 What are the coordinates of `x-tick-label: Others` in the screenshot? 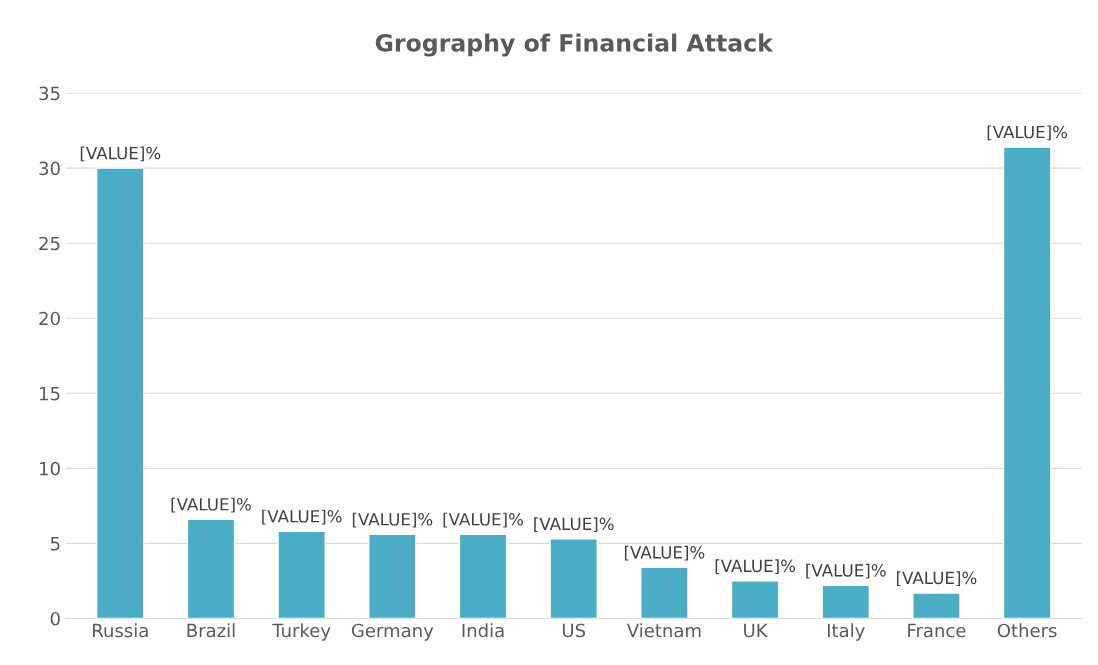 It's located at (1027, 630).